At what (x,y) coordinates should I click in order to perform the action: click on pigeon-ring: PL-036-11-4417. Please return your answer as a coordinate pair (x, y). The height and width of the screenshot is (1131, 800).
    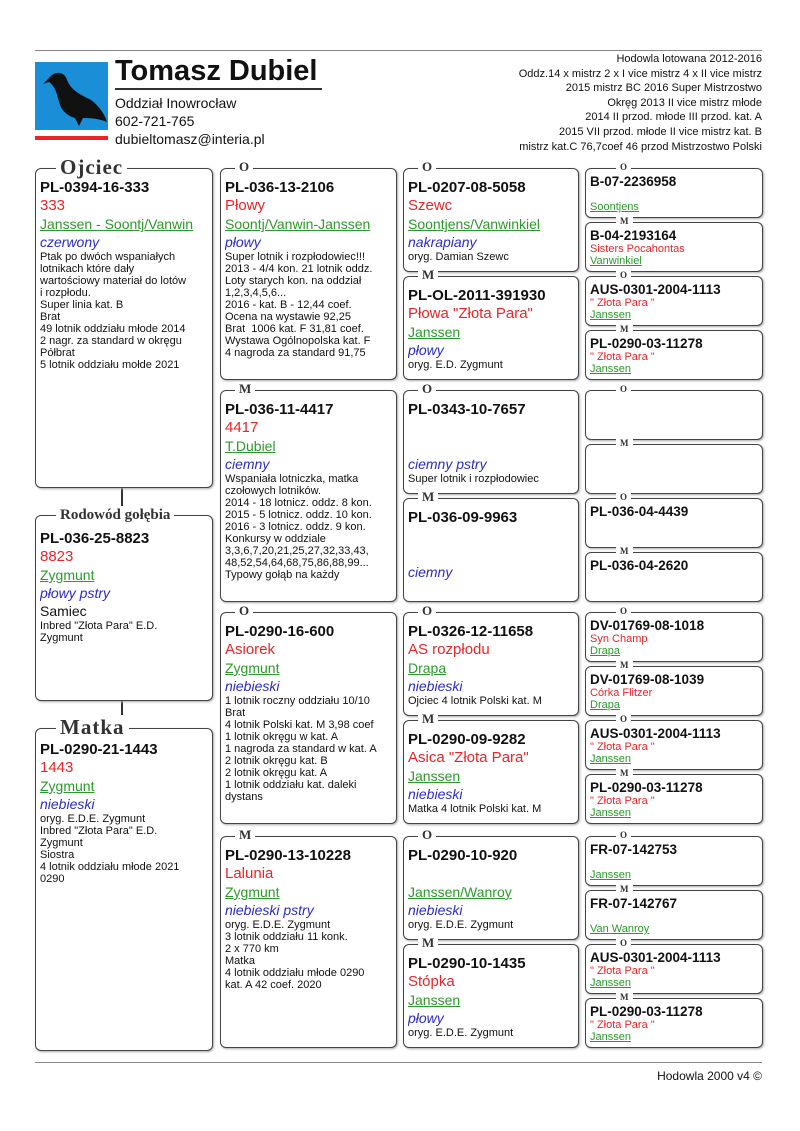
    Looking at the image, I should click on (279, 409).